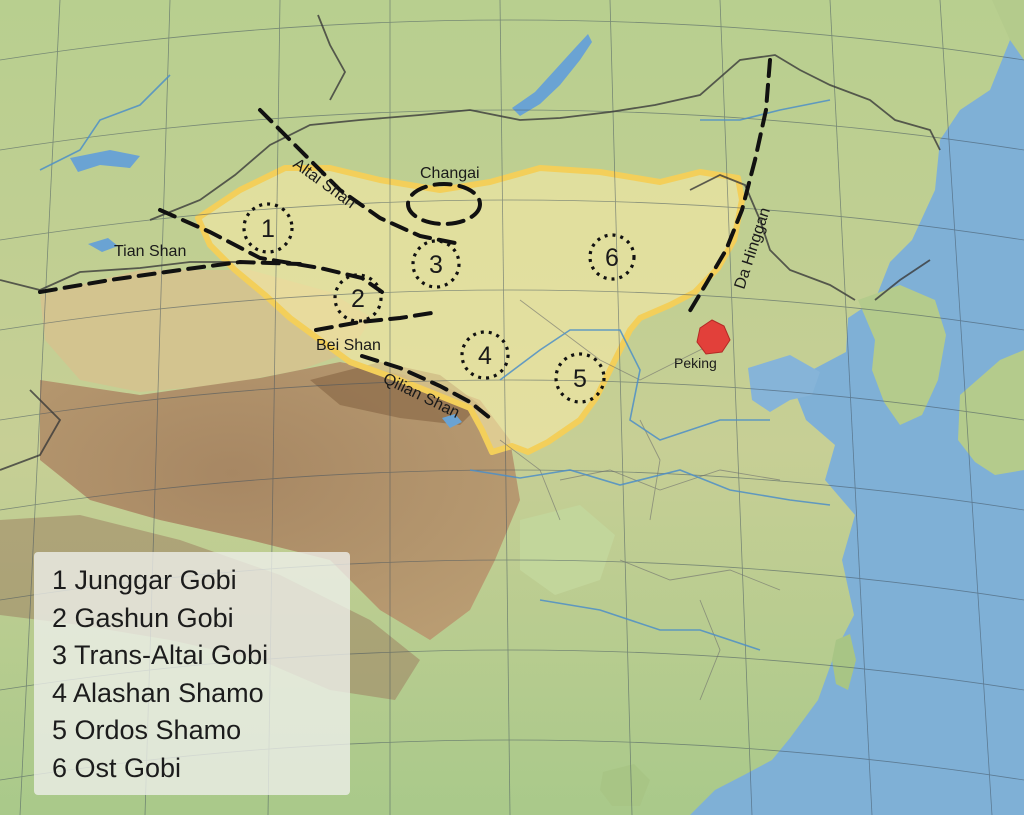 The image size is (1024, 815). Describe the element at coordinates (640, 500) in the screenshot. I see `province-borders` at that location.